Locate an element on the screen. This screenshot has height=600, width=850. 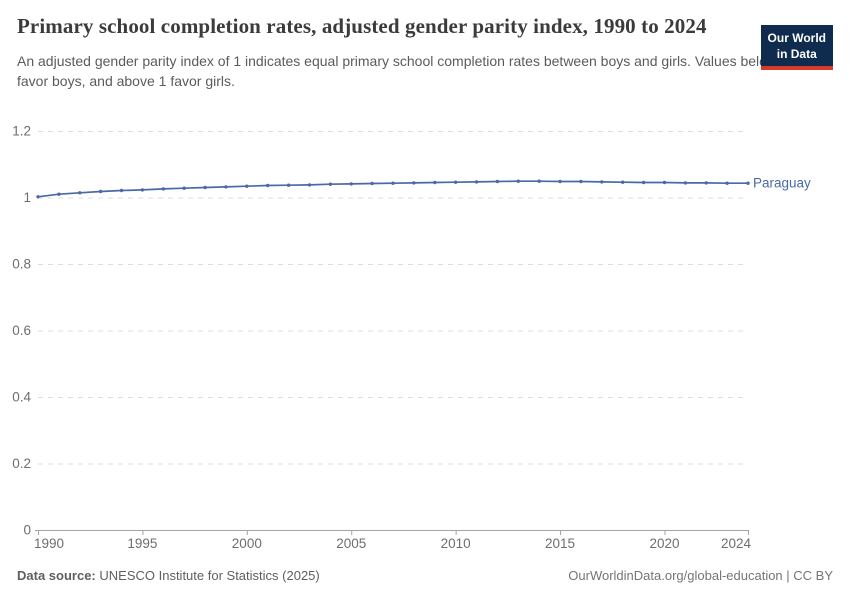
y-tick-label: 1.2 is located at coordinates (21, 131).